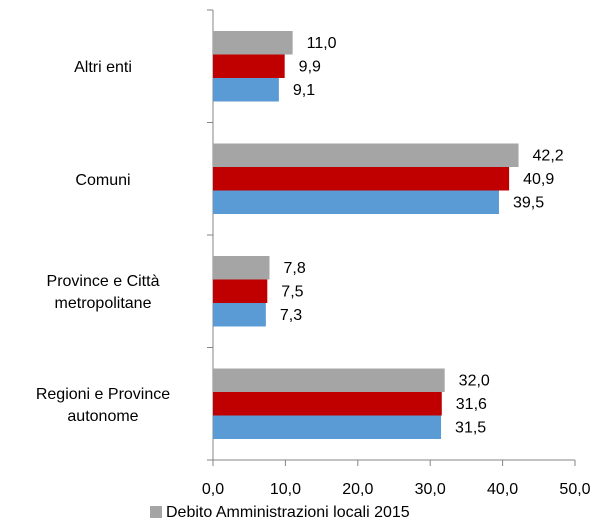 The width and height of the screenshot is (603, 524). Describe the element at coordinates (292, 291) in the screenshot. I see `data-label: 7,5` at that location.